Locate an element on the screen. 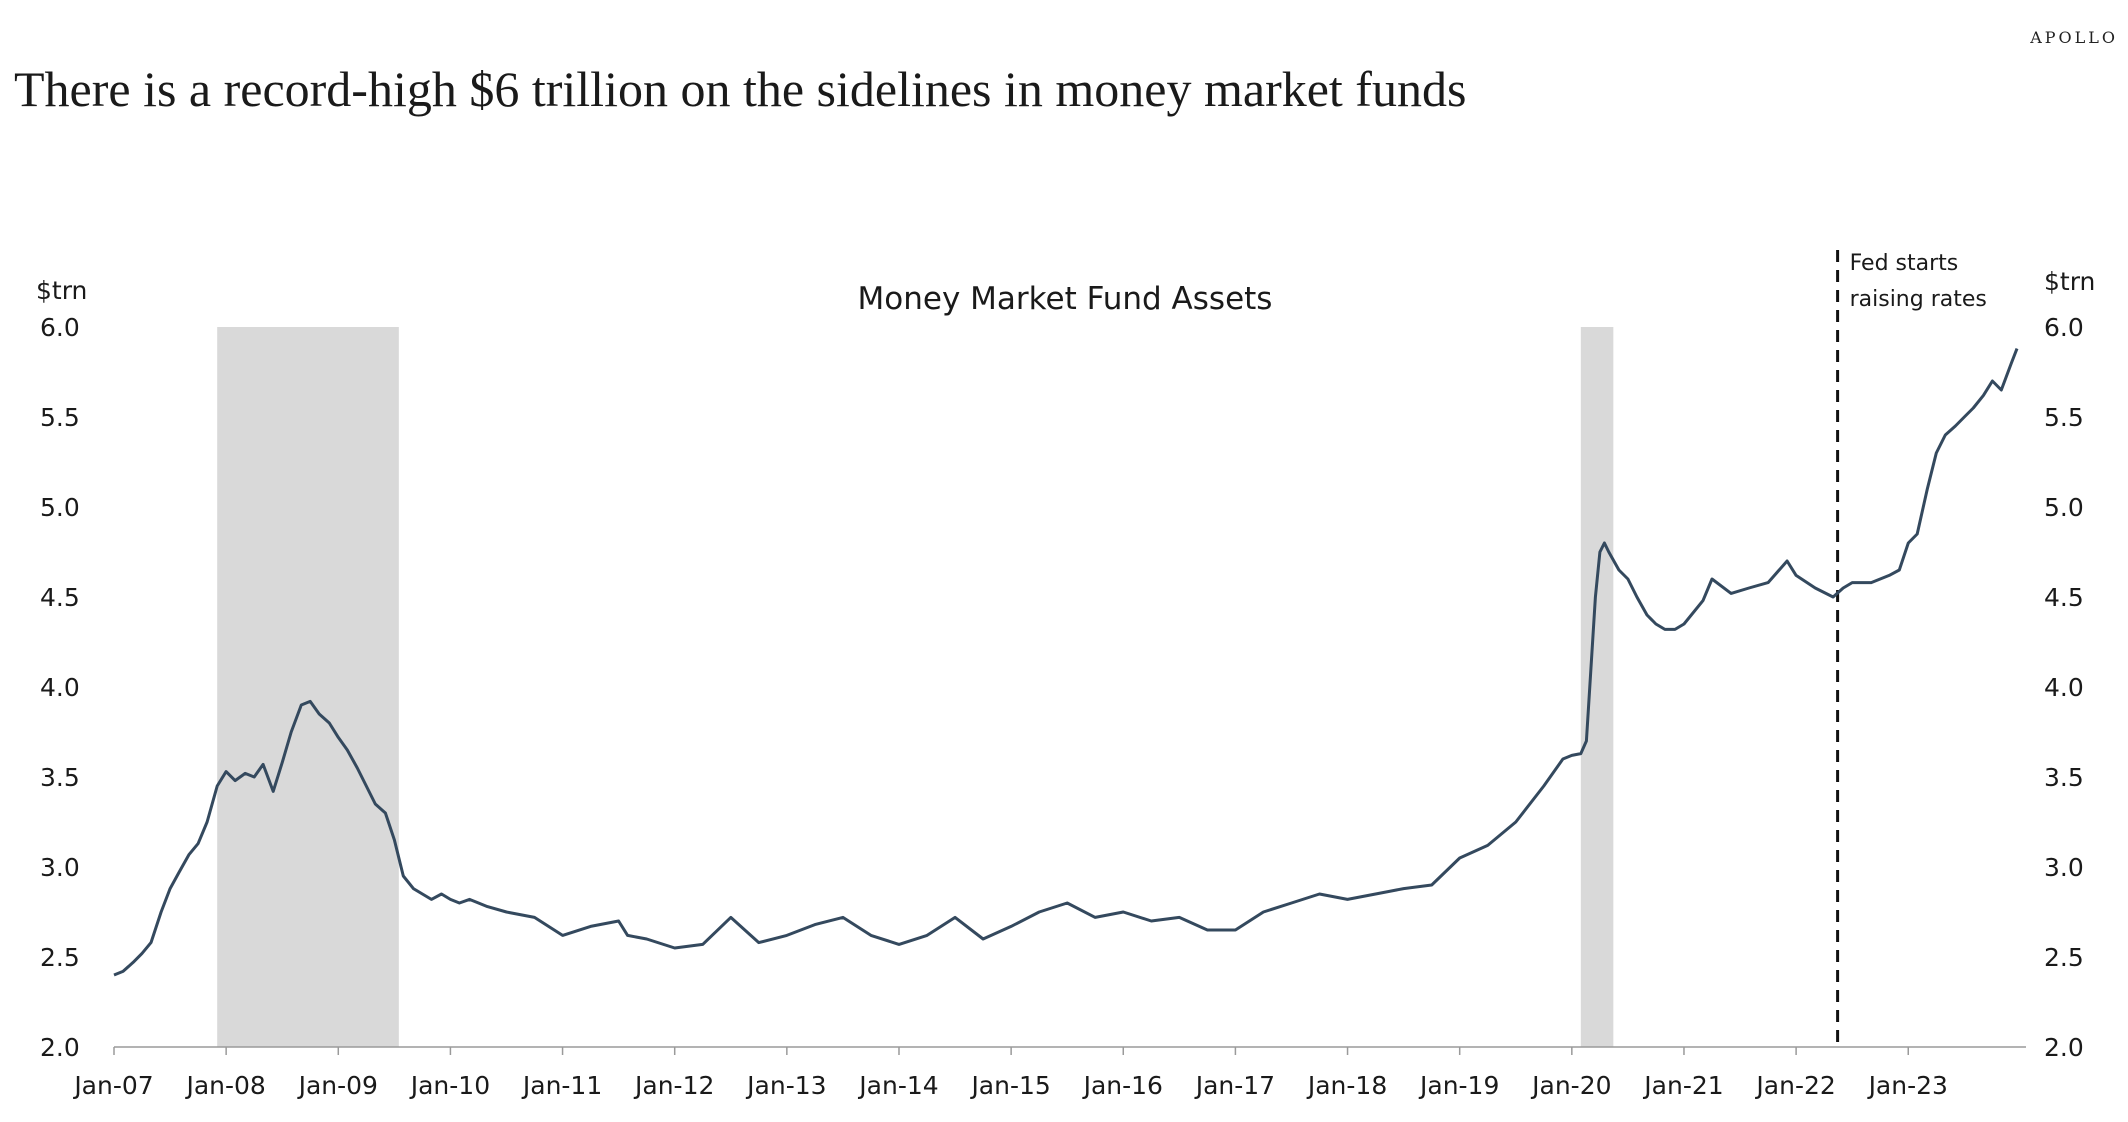  x-tick-label: Jan-09 is located at coordinates (337, 1085).